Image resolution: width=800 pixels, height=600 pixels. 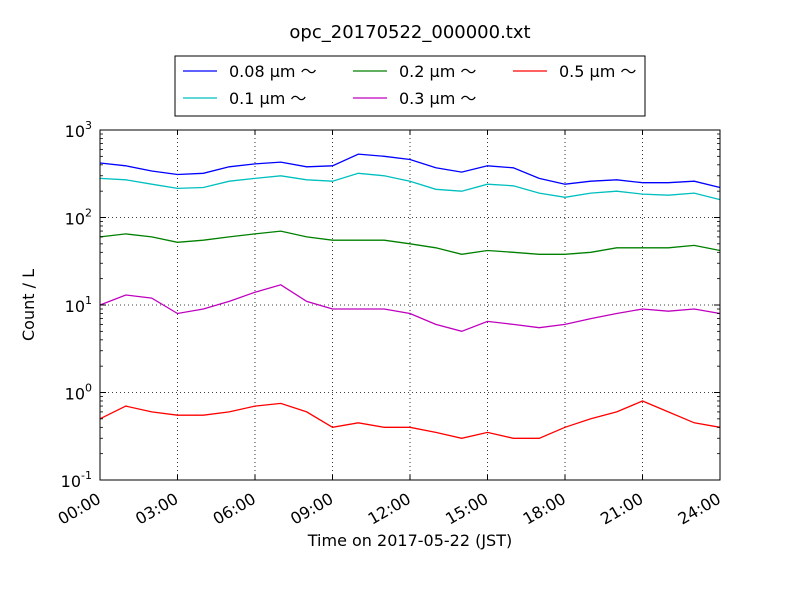 I want to click on x-tick-label: 09:00, so click(x=311, y=509).